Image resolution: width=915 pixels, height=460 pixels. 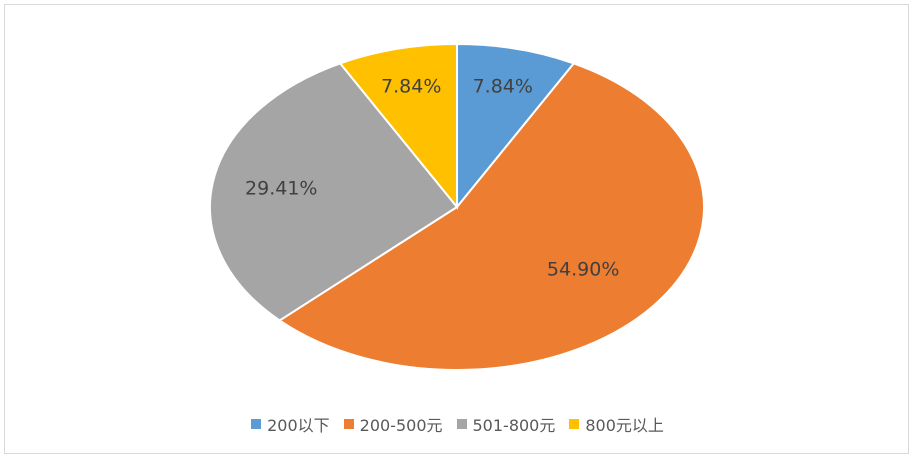 I want to click on label-200-below: 7.84%, so click(x=503, y=86).